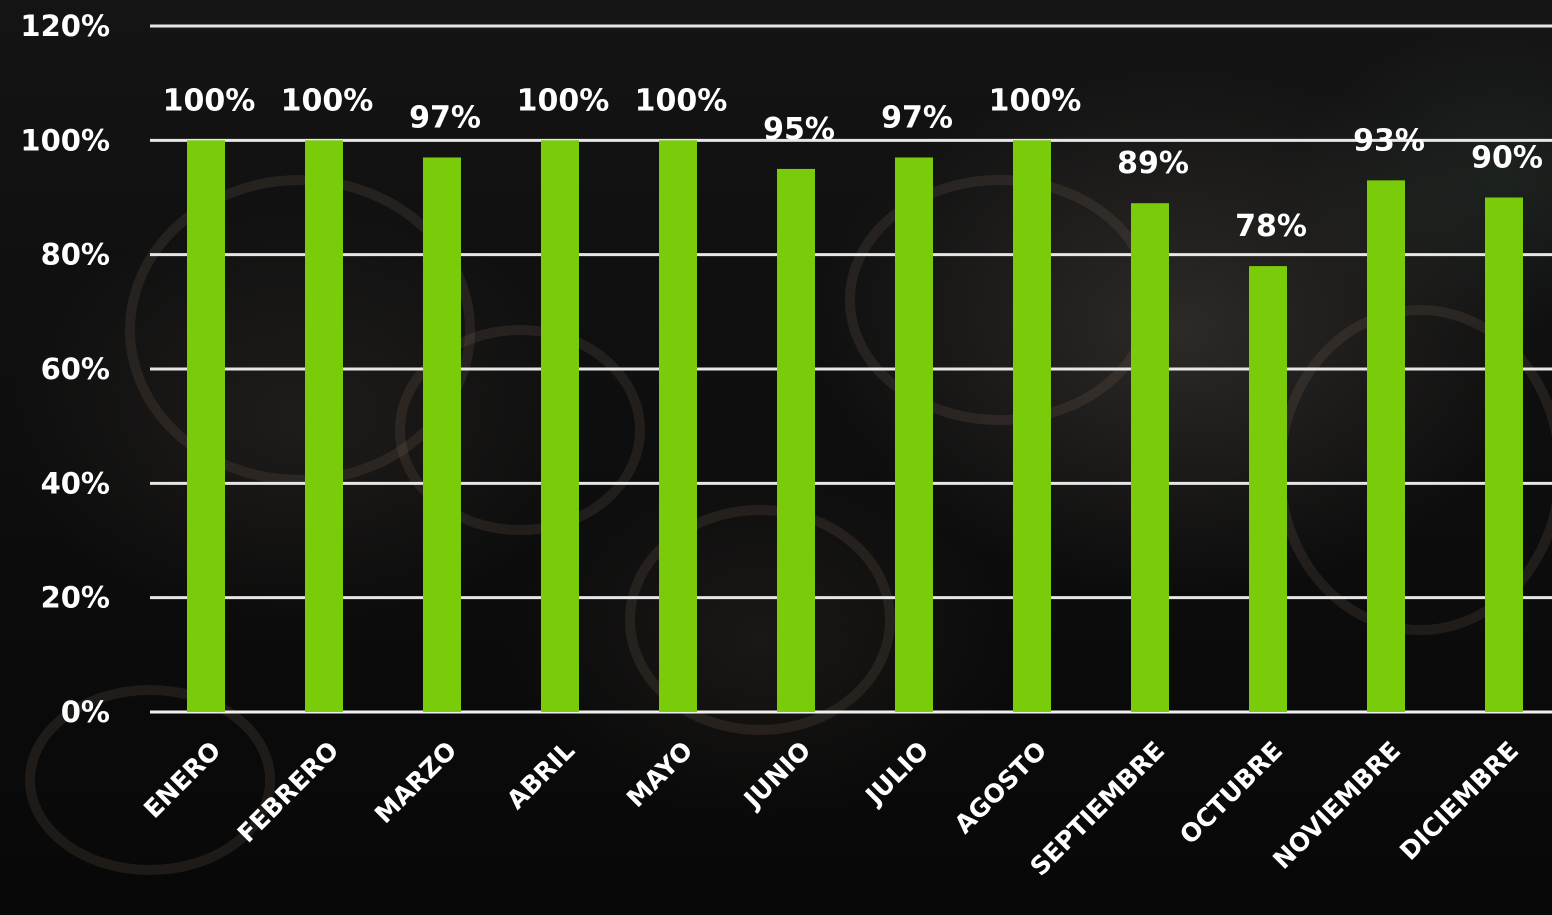 The image size is (1552, 915). What do you see at coordinates (85, 712) in the screenshot?
I see `y-tick-label: 0%` at bounding box center [85, 712].